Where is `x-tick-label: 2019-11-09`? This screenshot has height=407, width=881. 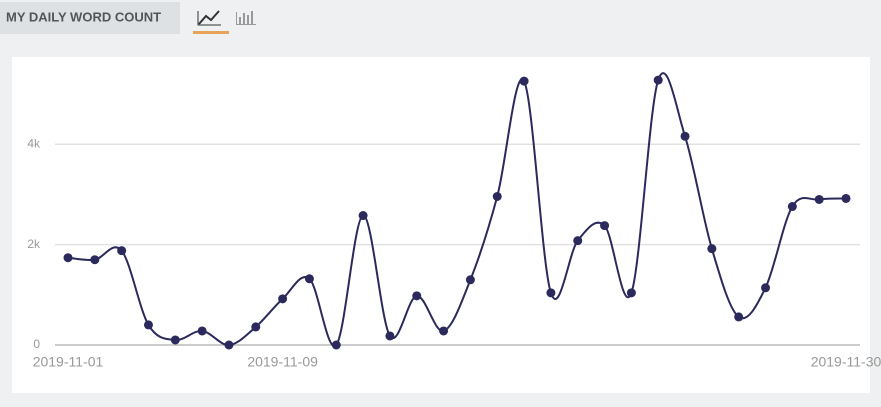
x-tick-label: 2019-11-09 is located at coordinates (282, 362).